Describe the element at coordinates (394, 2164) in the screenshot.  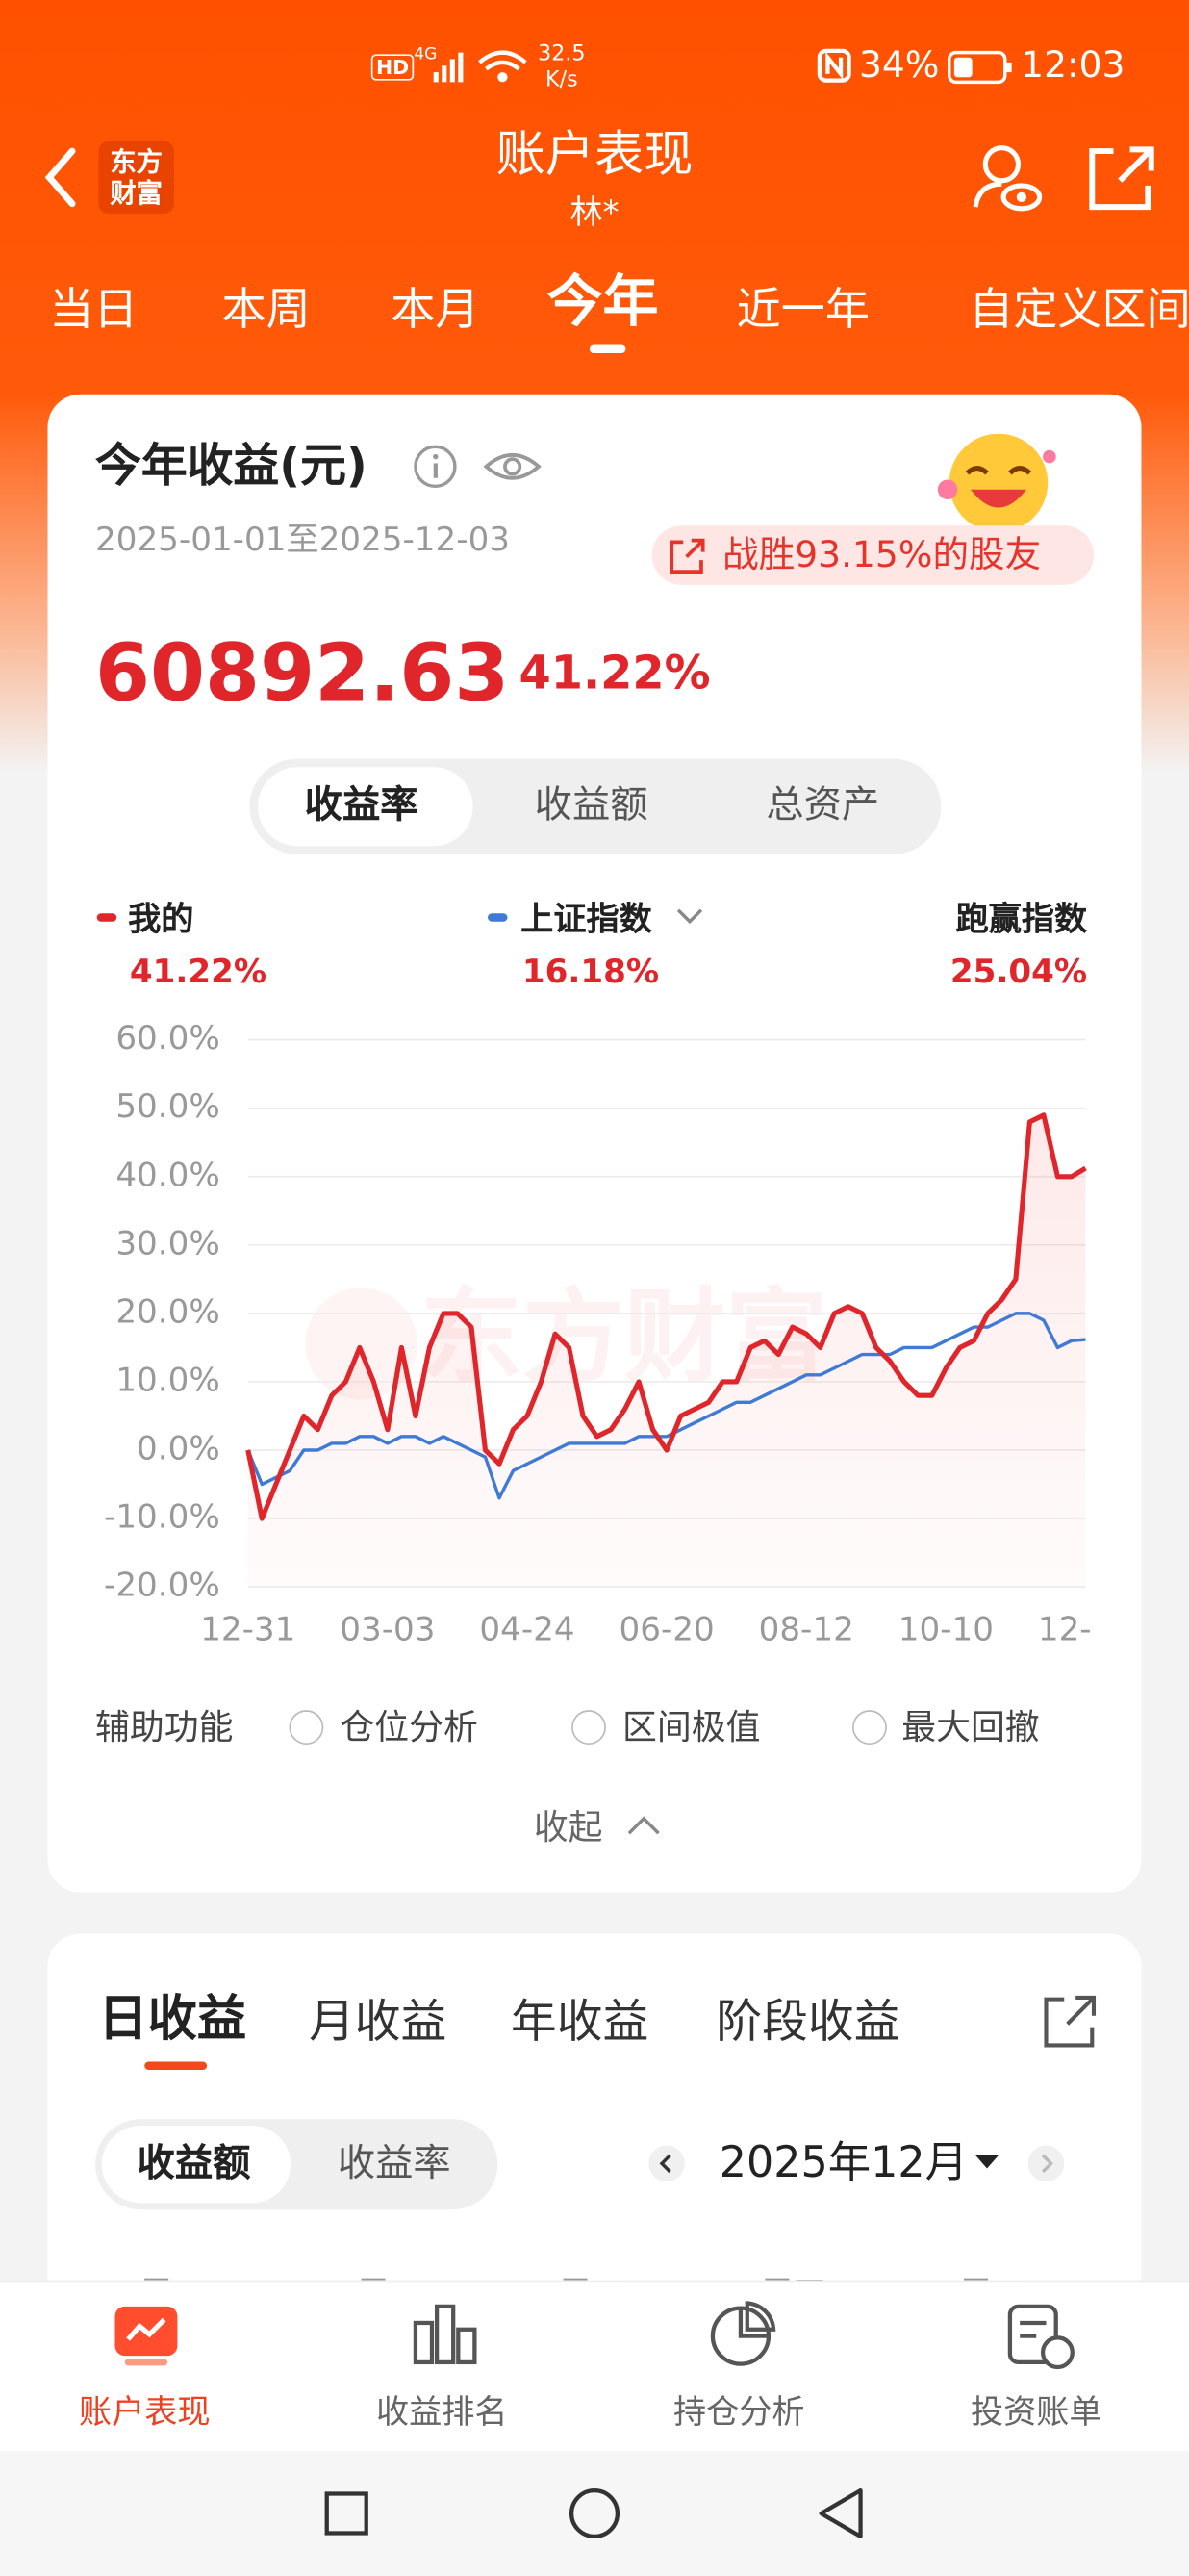
I see `toggle-option: 收益率` at that location.